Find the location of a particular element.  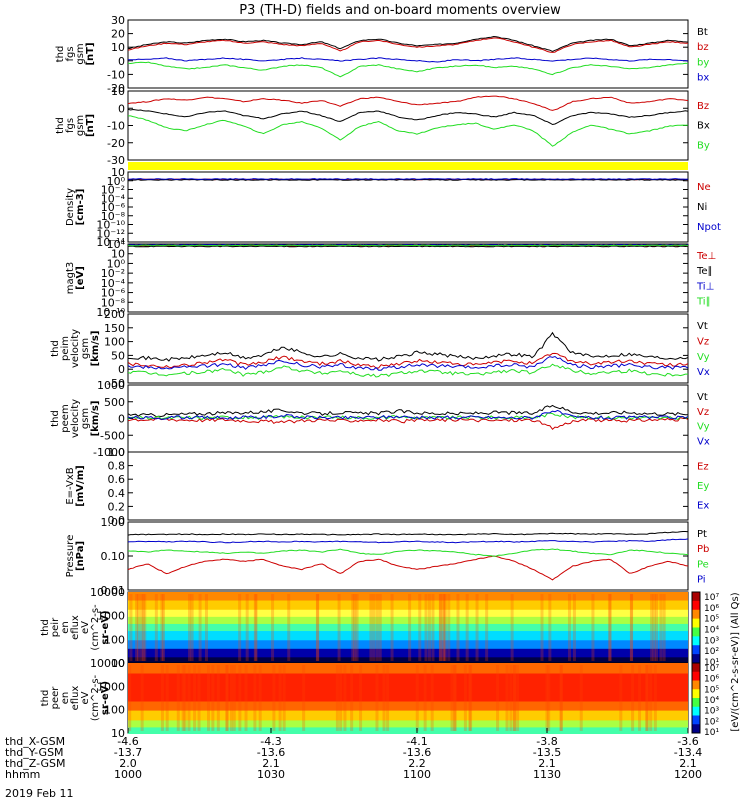

x-row-value: 1130 is located at coordinates (547, 774).